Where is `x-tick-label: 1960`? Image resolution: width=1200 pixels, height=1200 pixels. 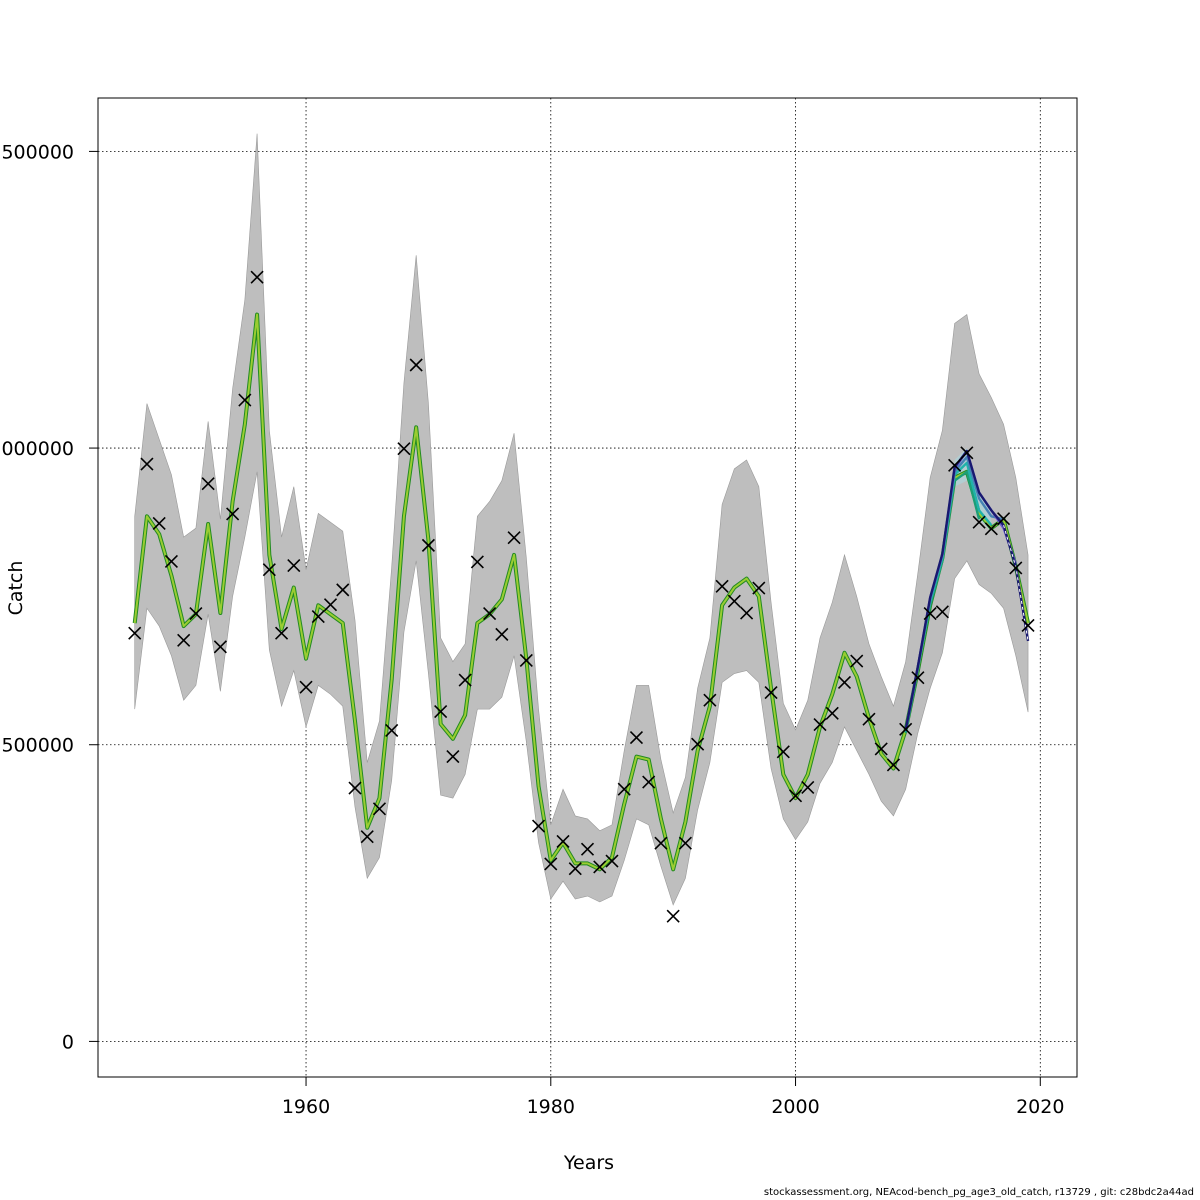
x-tick-label: 1960 is located at coordinates (306, 1107).